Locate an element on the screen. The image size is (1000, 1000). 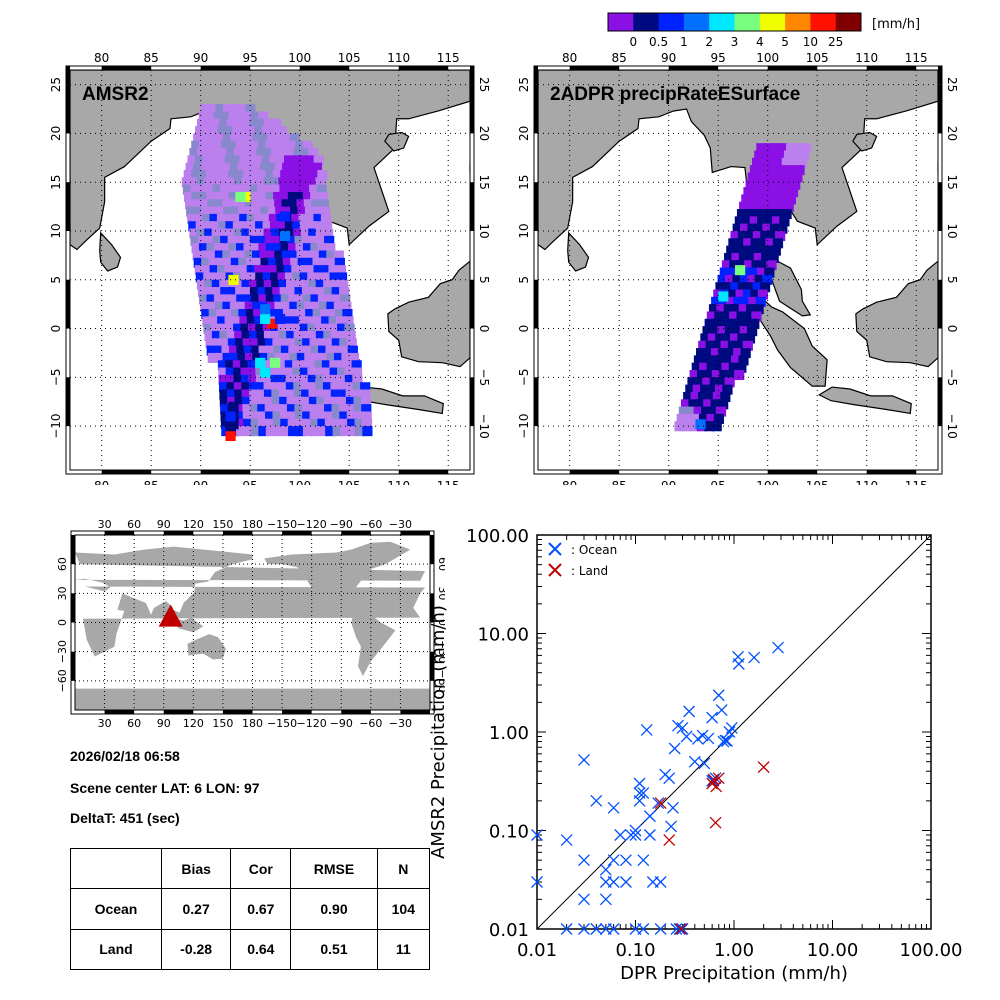
world-lon-tick-bottom: 150 is located at coordinates (222, 723).